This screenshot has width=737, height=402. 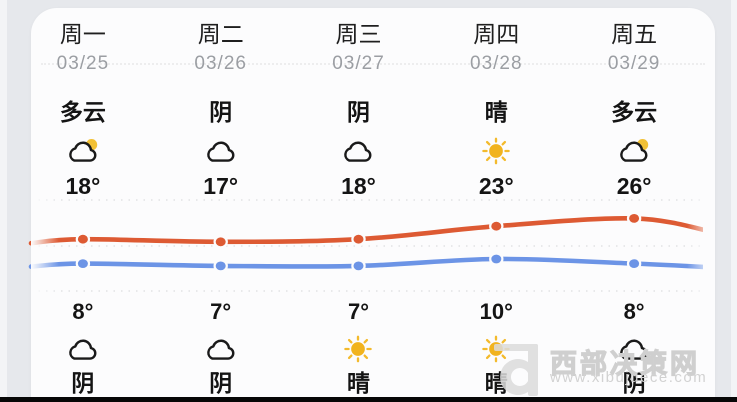 I want to click on weekday-label: 周五, so click(x=634, y=34).